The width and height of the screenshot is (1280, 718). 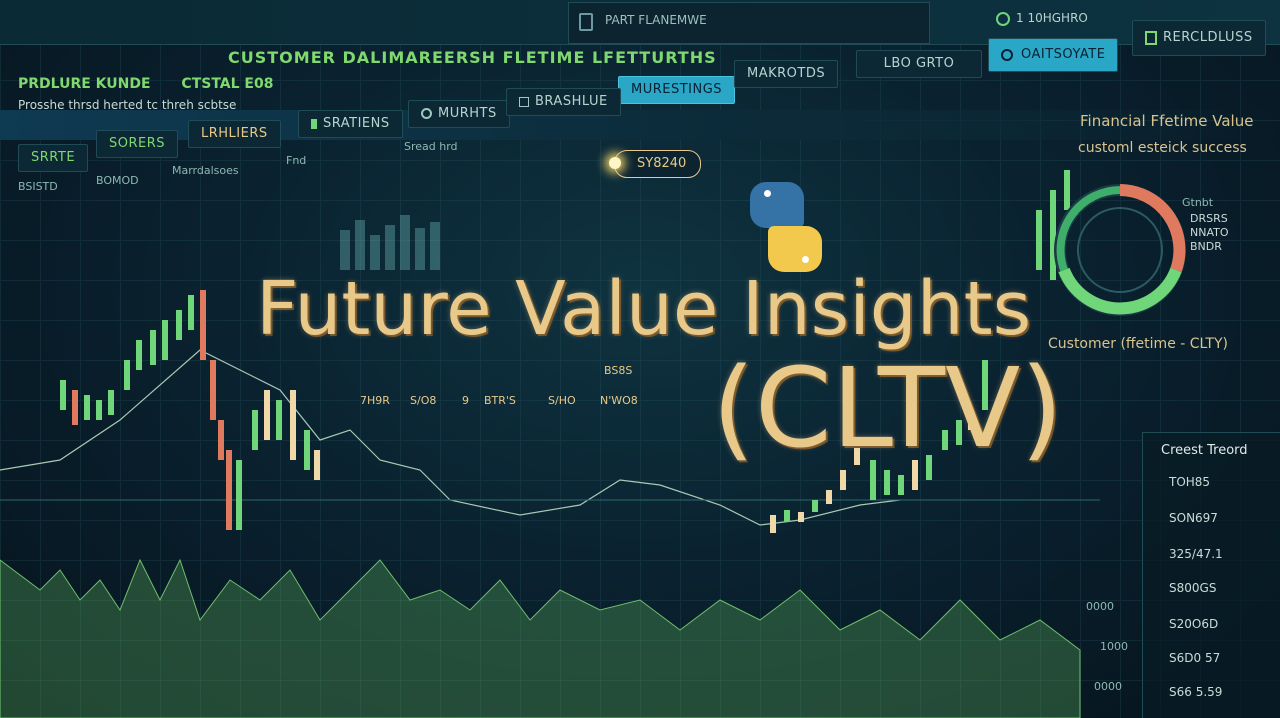 I want to click on subnav-item-brashlue: BRASHLUE, so click(x=563, y=102).